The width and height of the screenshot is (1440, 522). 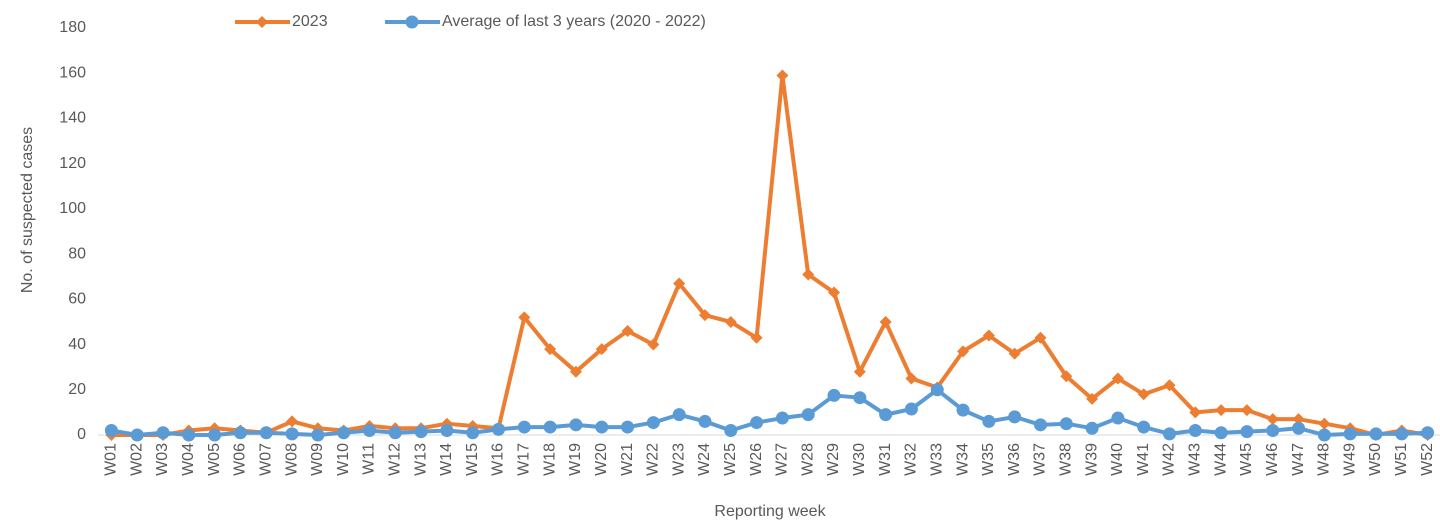 I want to click on x-tick-label: W30, so click(x=859, y=459).